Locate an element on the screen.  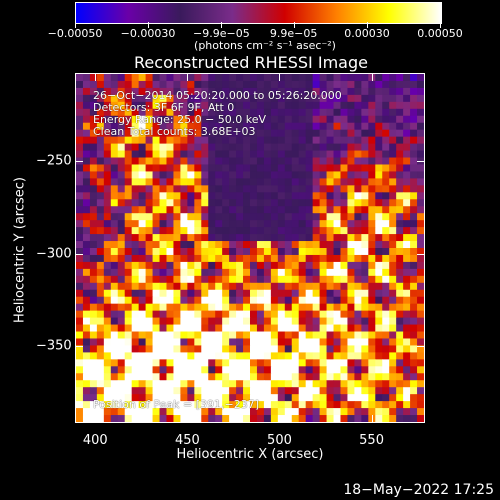
y-axis-title: Heliocentric Y (arcsec) is located at coordinates (20, 250).